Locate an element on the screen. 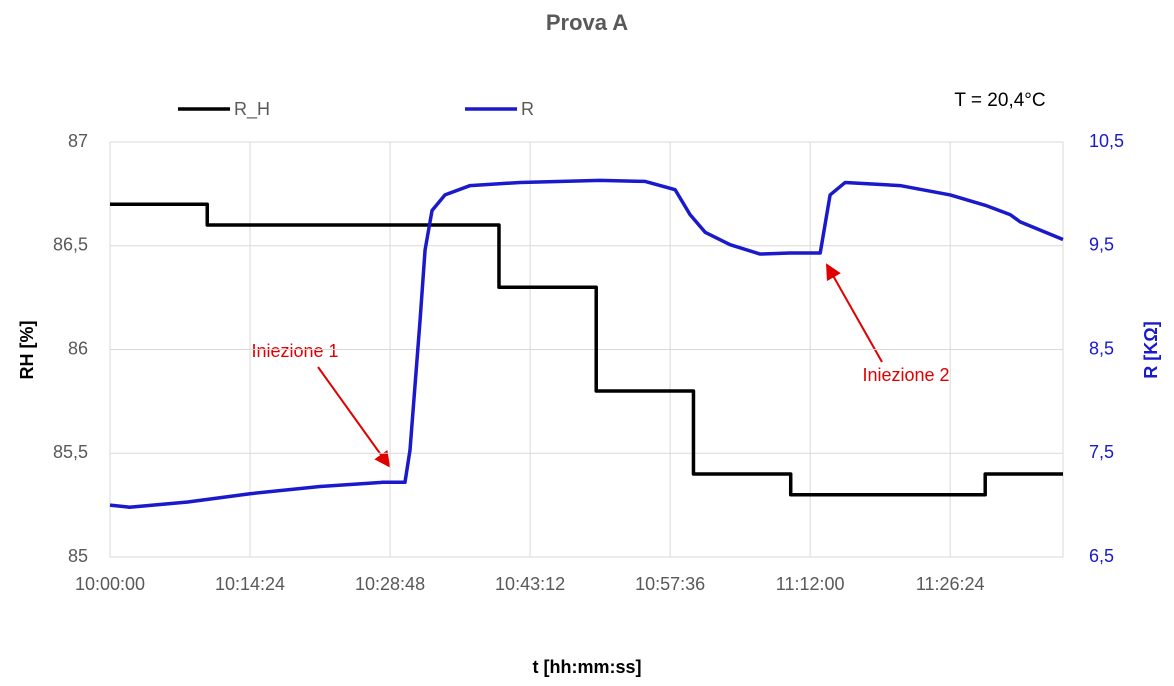 Image resolution: width=1174 pixels, height=686 pixels. legend-label: R is located at coordinates (527, 109).